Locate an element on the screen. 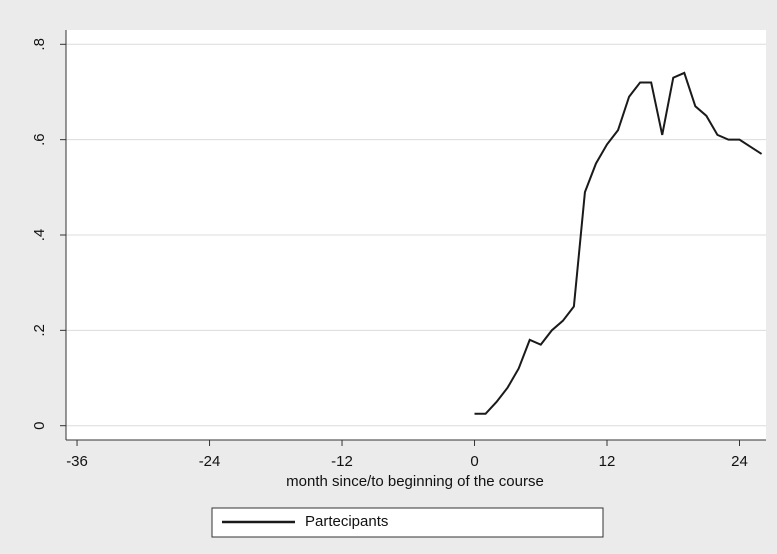 The image size is (777, 554). x-tick-label: -36 is located at coordinates (77, 461).